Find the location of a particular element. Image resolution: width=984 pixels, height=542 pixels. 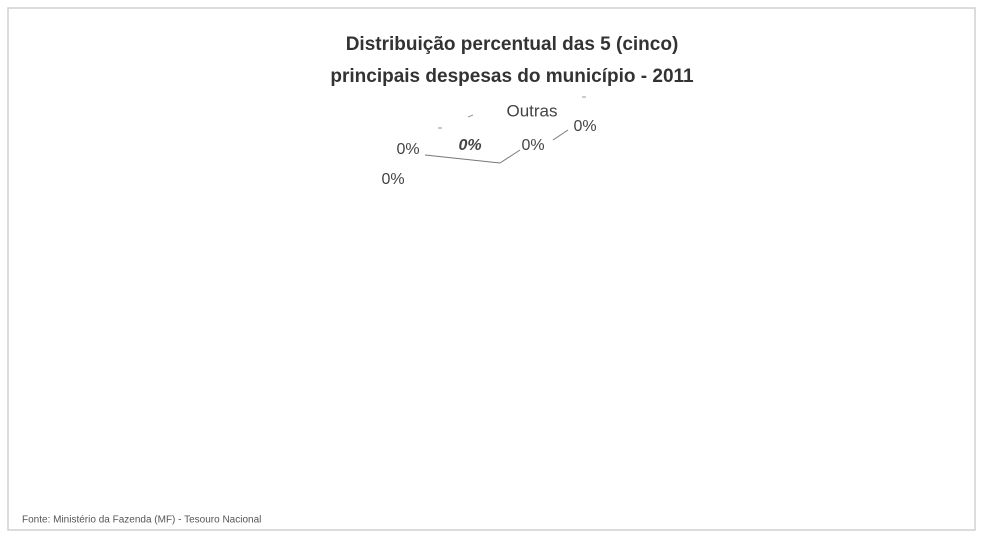

chart-title: principais despesas do município - 2011 is located at coordinates (512, 76).